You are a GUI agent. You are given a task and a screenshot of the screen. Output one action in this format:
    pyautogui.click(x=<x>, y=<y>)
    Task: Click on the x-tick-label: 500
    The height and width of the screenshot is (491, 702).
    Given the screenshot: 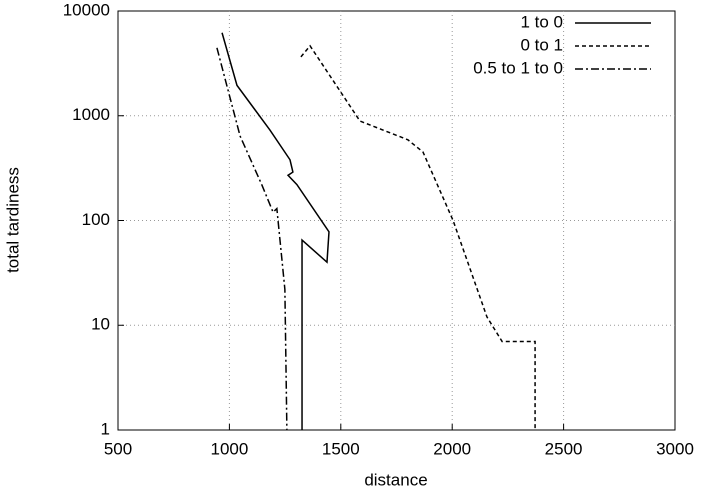 What is the action you would take?
    pyautogui.click(x=118, y=448)
    